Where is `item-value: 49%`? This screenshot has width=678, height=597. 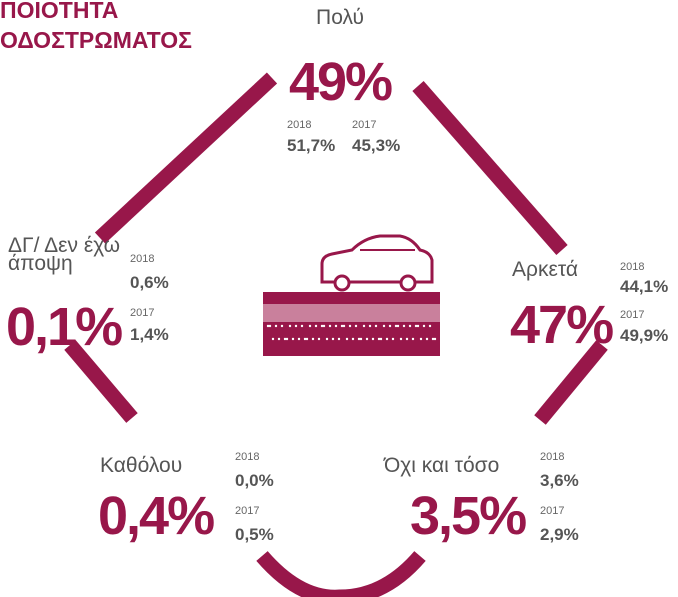
item-value: 49% is located at coordinates (340, 82).